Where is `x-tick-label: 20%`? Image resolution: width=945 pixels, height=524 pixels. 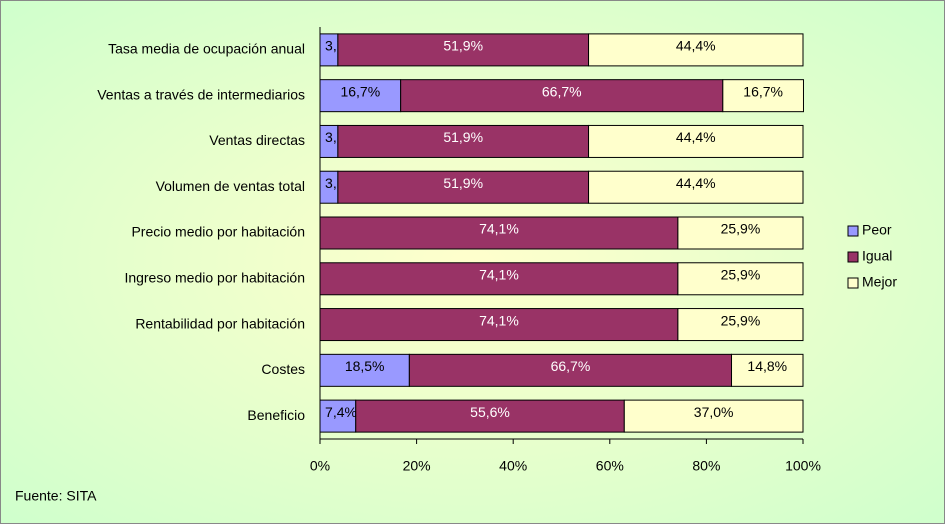 x-tick-label: 20% is located at coordinates (417, 466).